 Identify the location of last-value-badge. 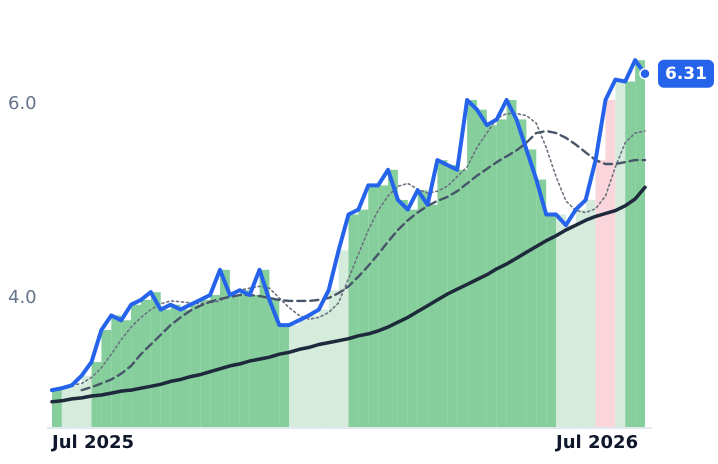
(686, 73).